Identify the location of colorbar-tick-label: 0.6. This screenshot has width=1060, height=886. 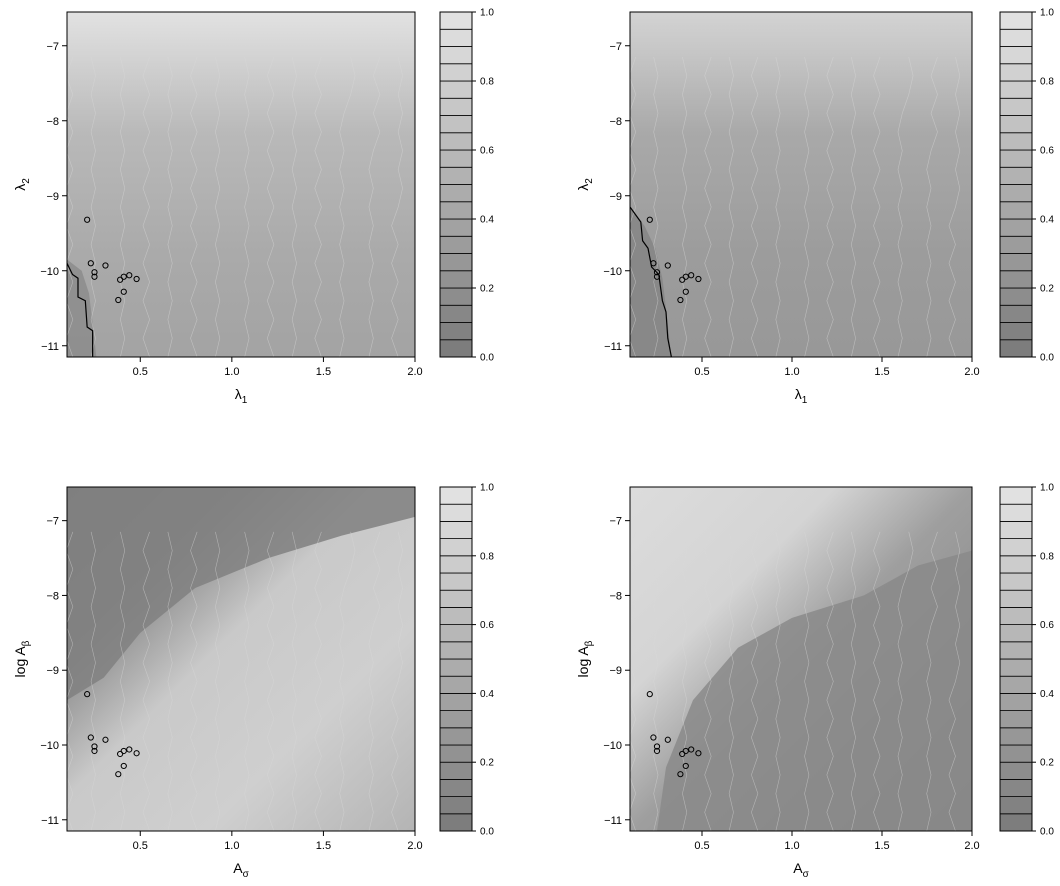
(487, 151).